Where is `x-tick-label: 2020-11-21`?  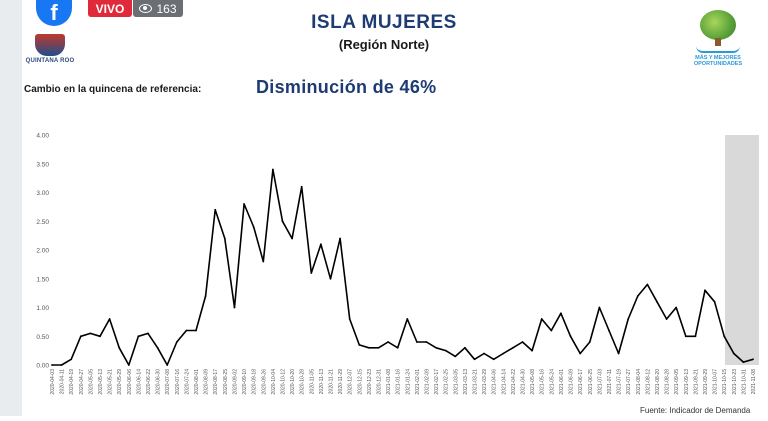
x-tick-label: 2020-11-21 is located at coordinates (331, 381).